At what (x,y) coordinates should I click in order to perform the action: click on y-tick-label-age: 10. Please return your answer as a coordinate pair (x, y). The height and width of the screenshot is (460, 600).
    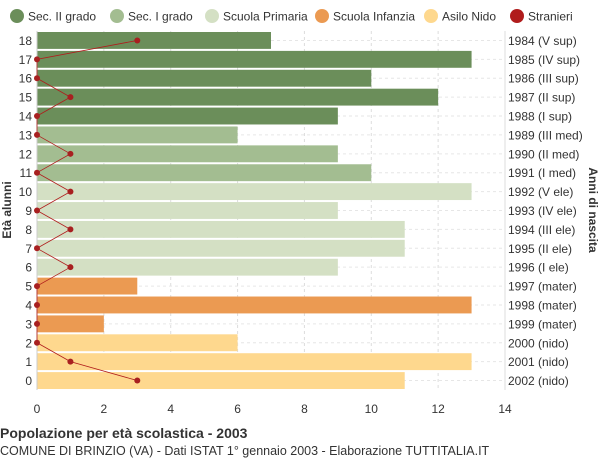
    Looking at the image, I should click on (26, 192).